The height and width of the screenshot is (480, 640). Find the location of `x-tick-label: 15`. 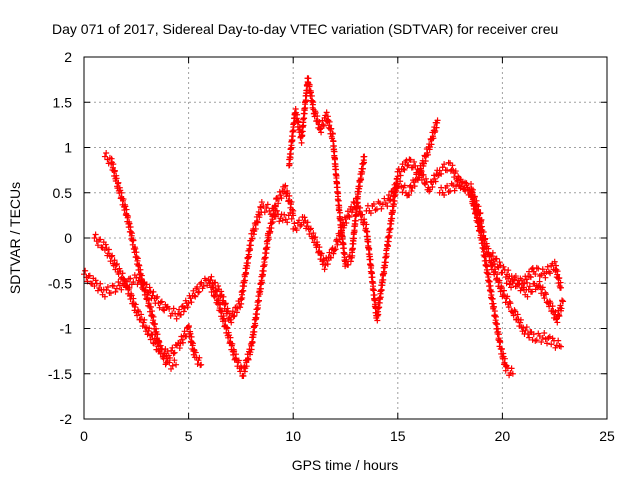

x-tick-label: 15 is located at coordinates (398, 436).